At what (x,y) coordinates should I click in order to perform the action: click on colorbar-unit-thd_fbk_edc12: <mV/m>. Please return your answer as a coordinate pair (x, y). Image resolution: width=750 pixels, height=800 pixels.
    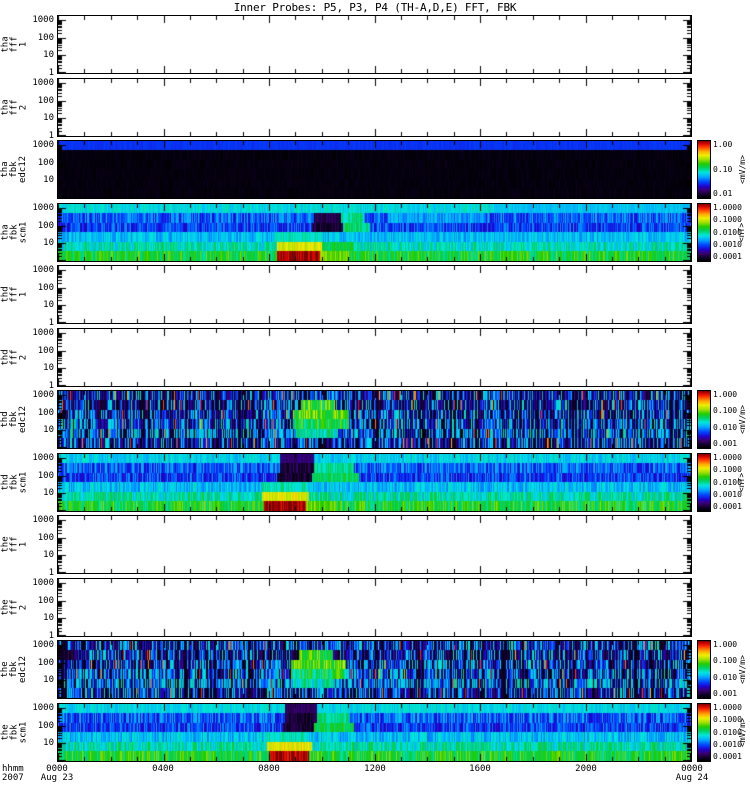
    Looking at the image, I should click on (742, 419).